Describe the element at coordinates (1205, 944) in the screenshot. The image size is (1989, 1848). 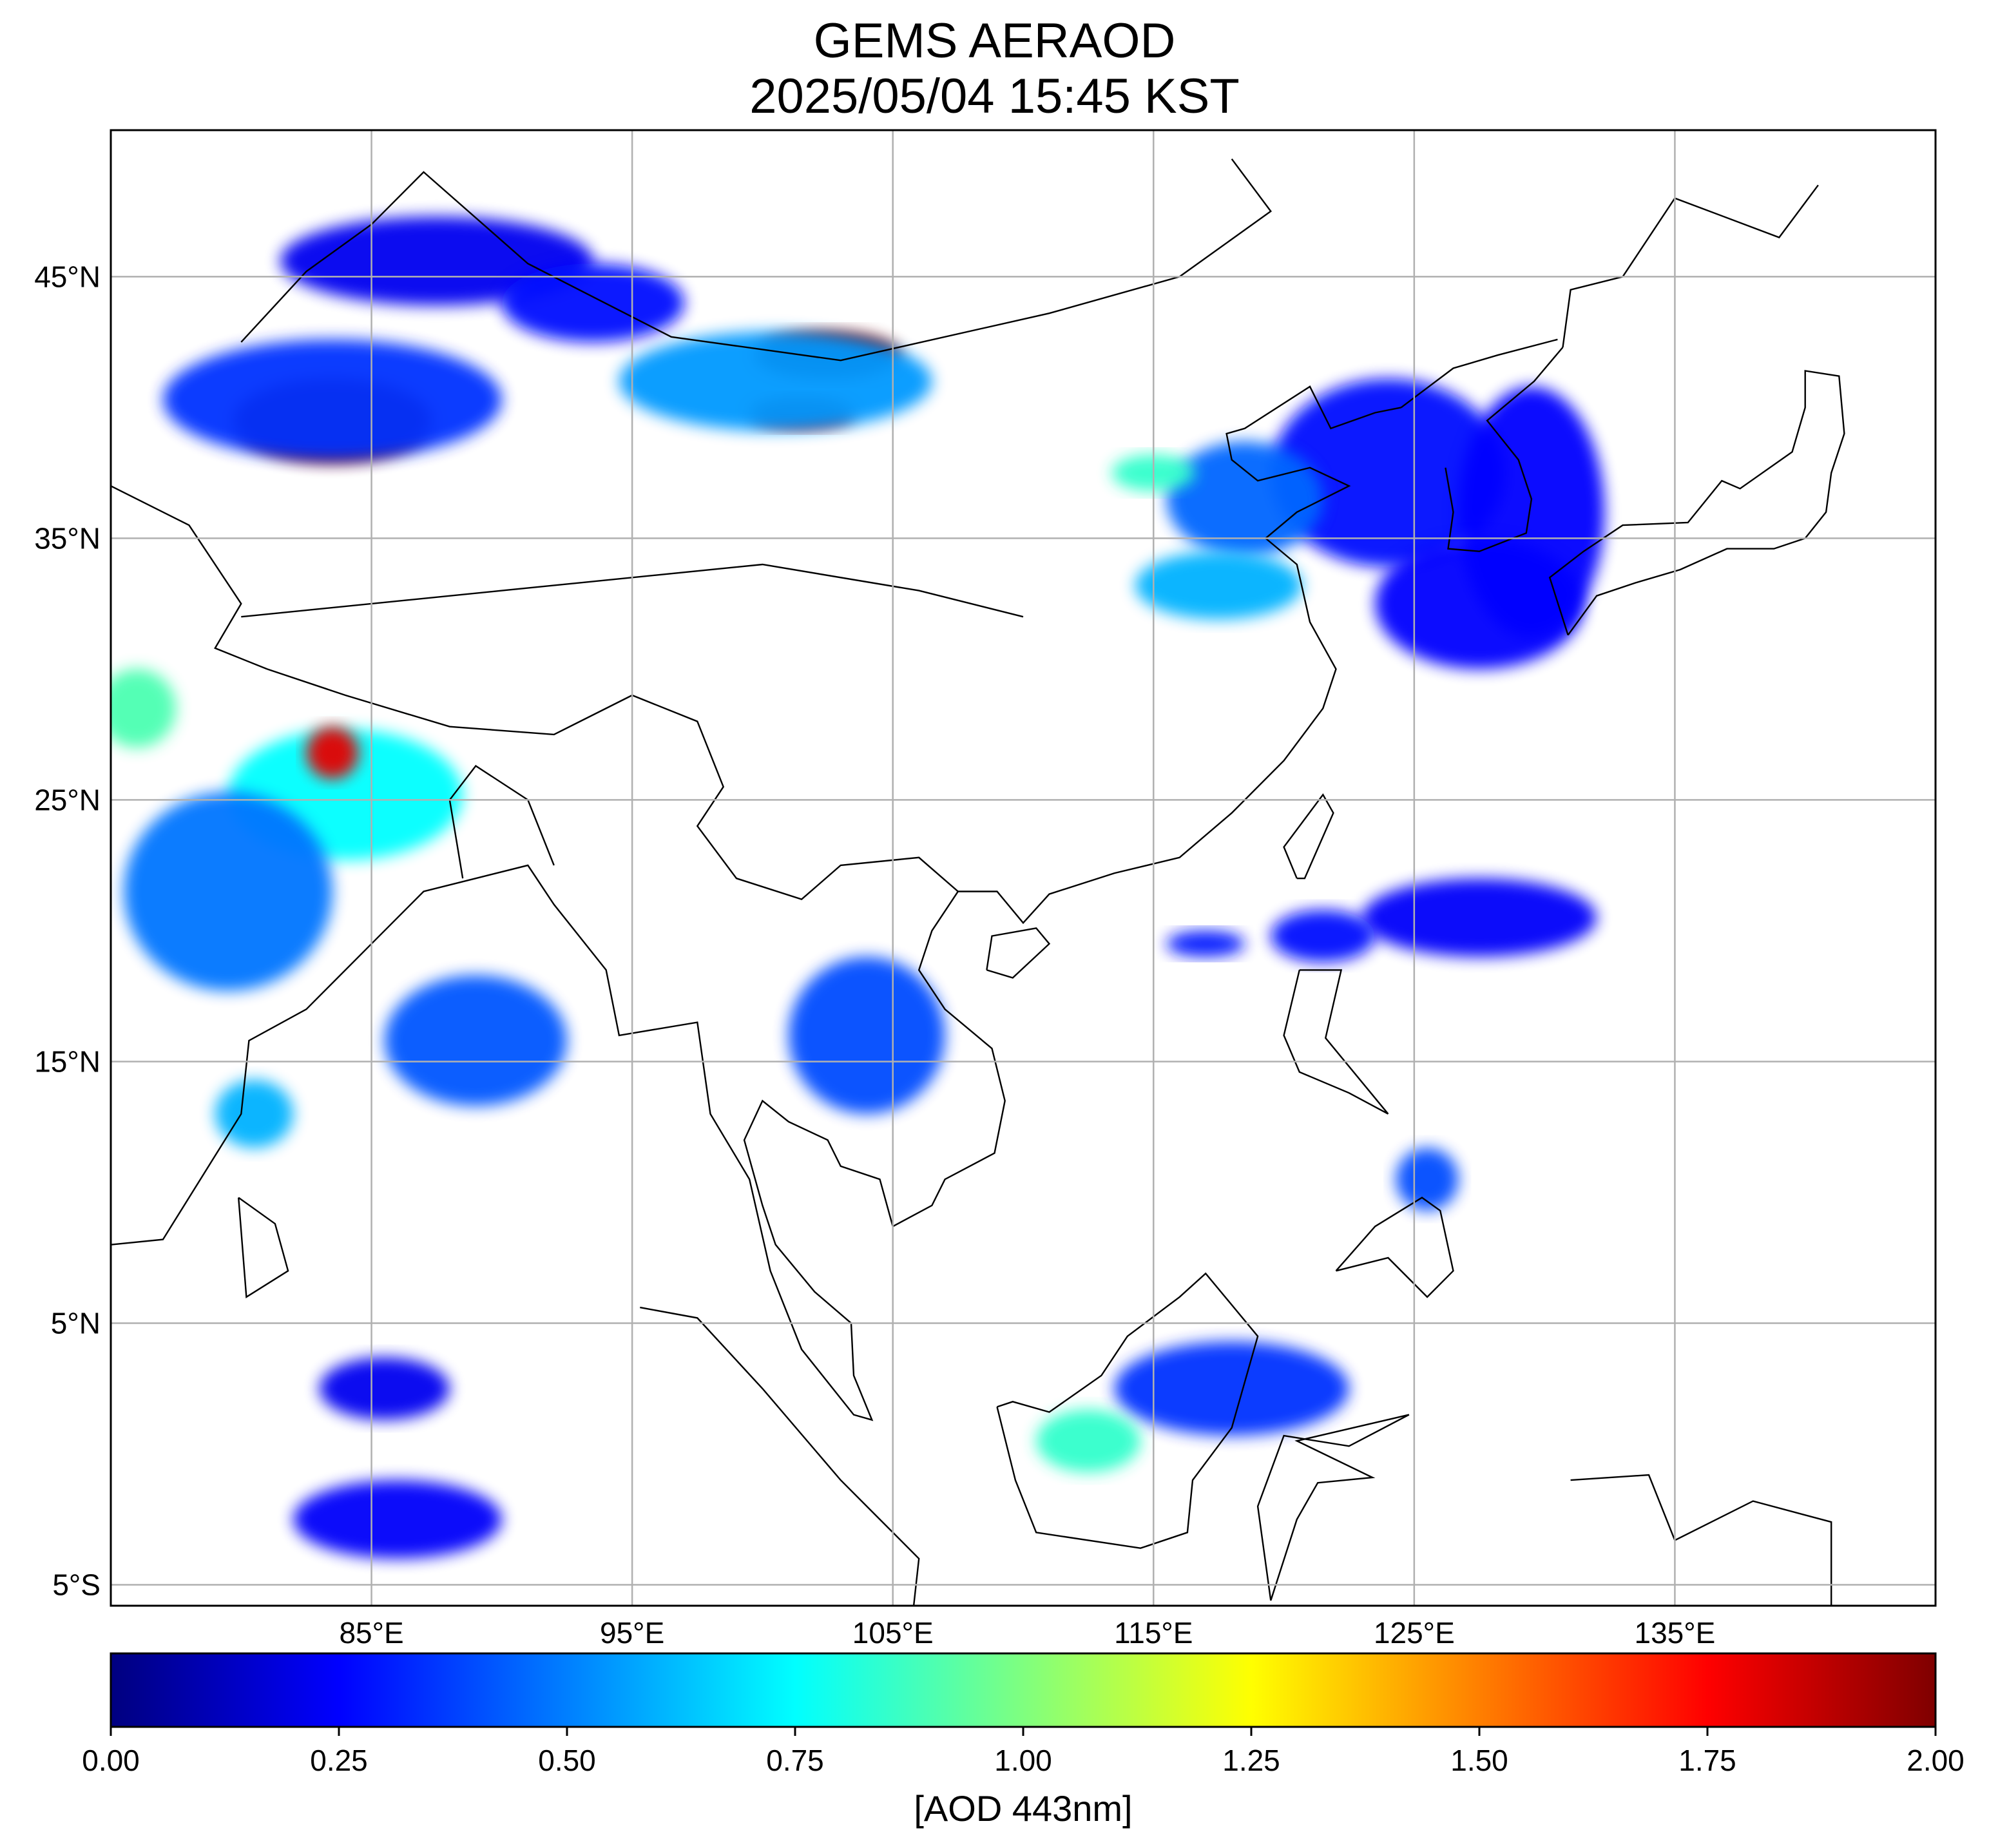
I see `aod-region-south-china-sea-w` at that location.